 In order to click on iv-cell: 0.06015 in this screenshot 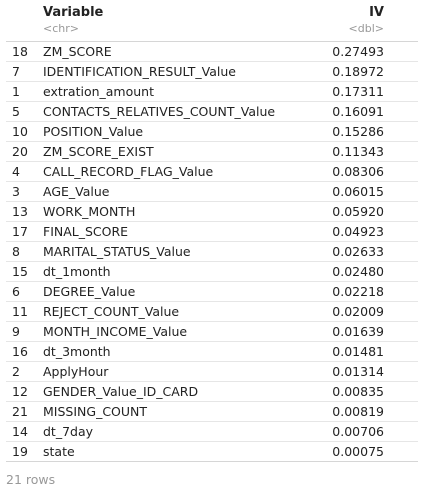, I will do `click(358, 191)`.